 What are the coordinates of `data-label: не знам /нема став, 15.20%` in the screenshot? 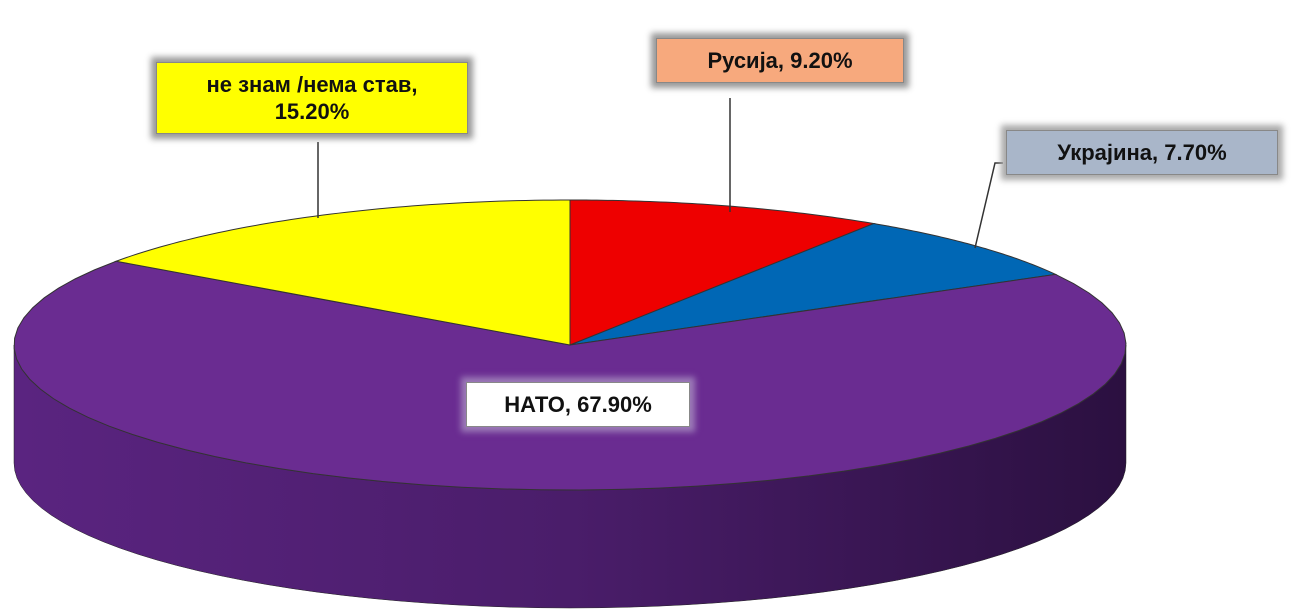 It's located at (312, 98).